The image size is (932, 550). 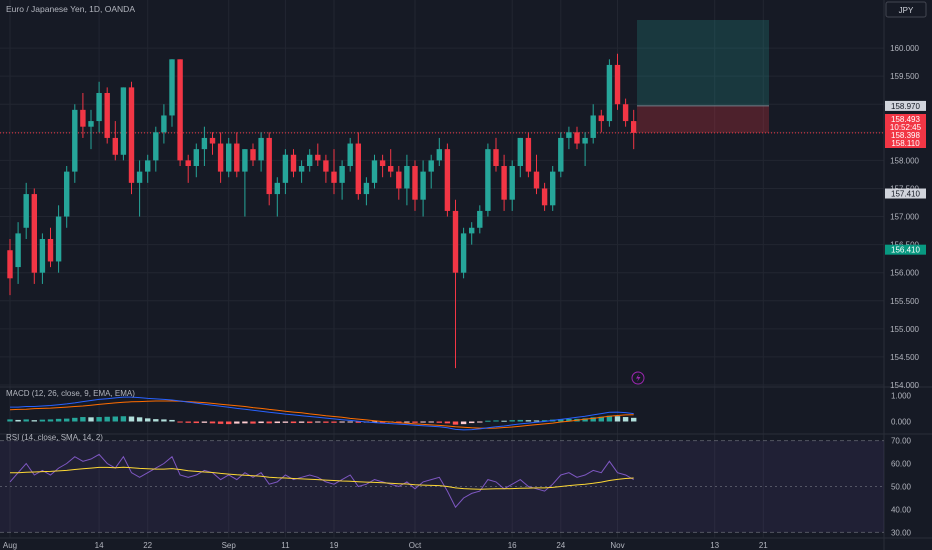 What do you see at coordinates (322, 413) in the screenshot?
I see `macd-pane` at bounding box center [322, 413].